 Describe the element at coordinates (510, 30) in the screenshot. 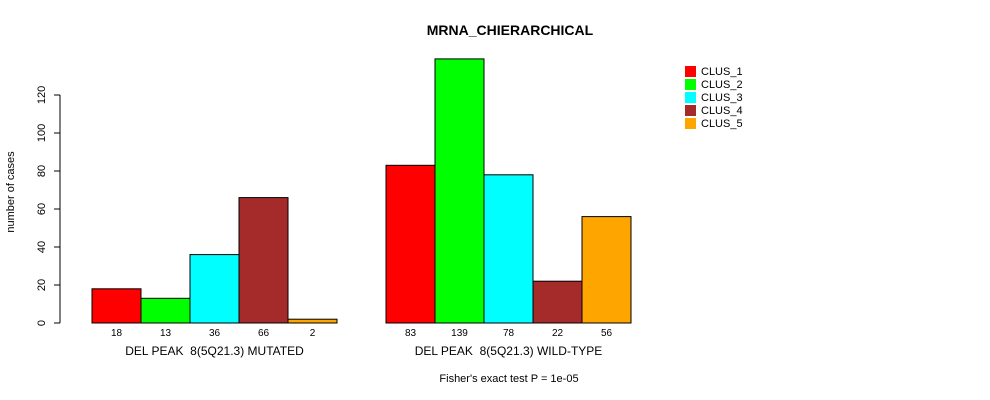

I see `chart-title: MRNA_CHIERARCHICAL` at that location.